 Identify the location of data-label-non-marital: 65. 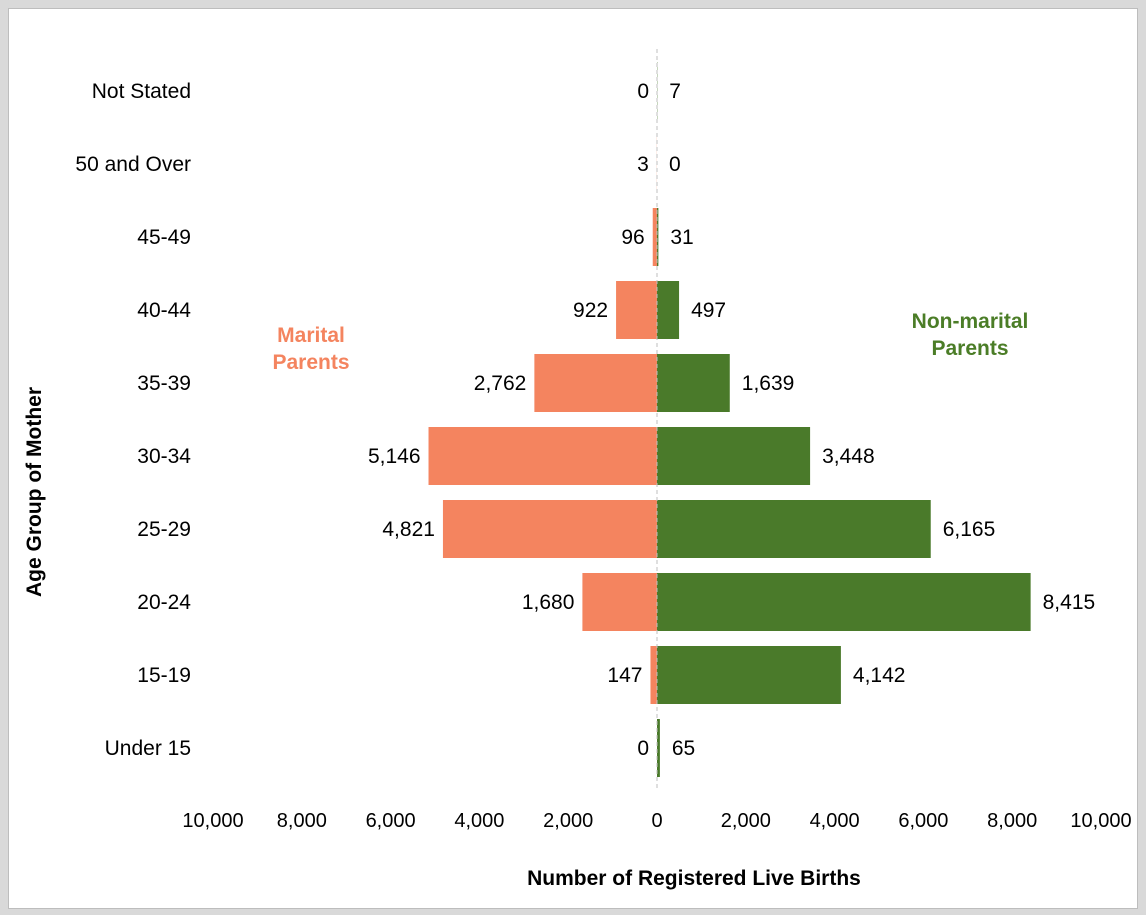
(683, 748).